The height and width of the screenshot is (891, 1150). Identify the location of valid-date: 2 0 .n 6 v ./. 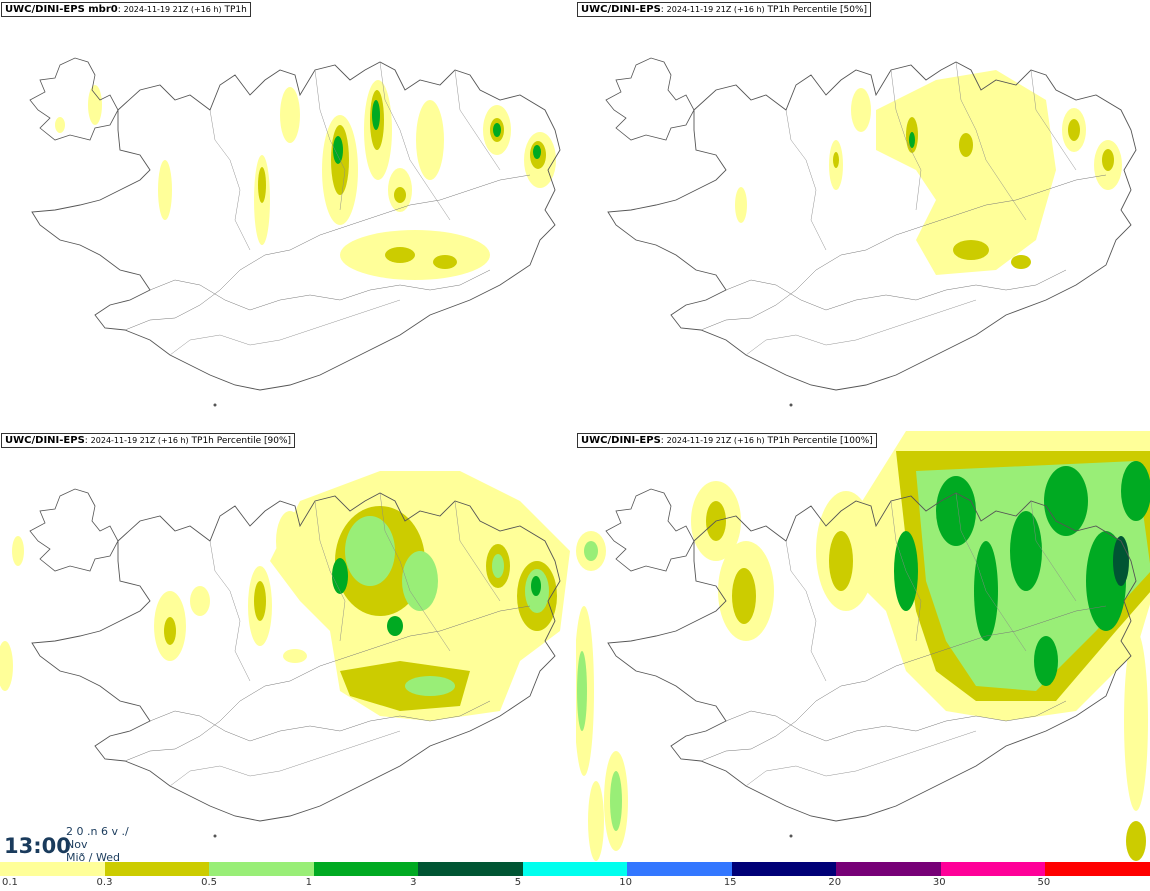
(97, 831).